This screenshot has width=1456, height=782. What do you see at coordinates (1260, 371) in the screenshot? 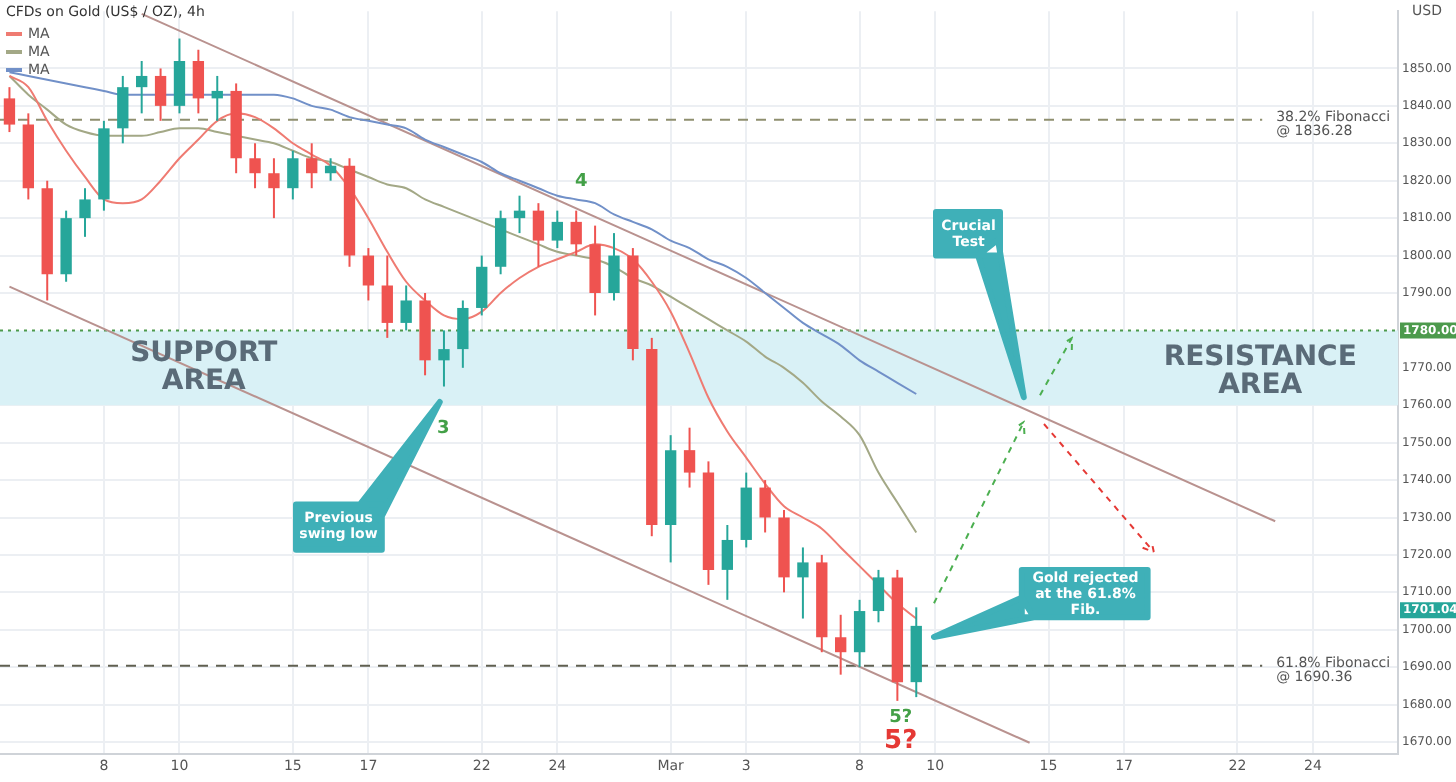
I see `annotation: RESISTANCE AREA` at bounding box center [1260, 371].